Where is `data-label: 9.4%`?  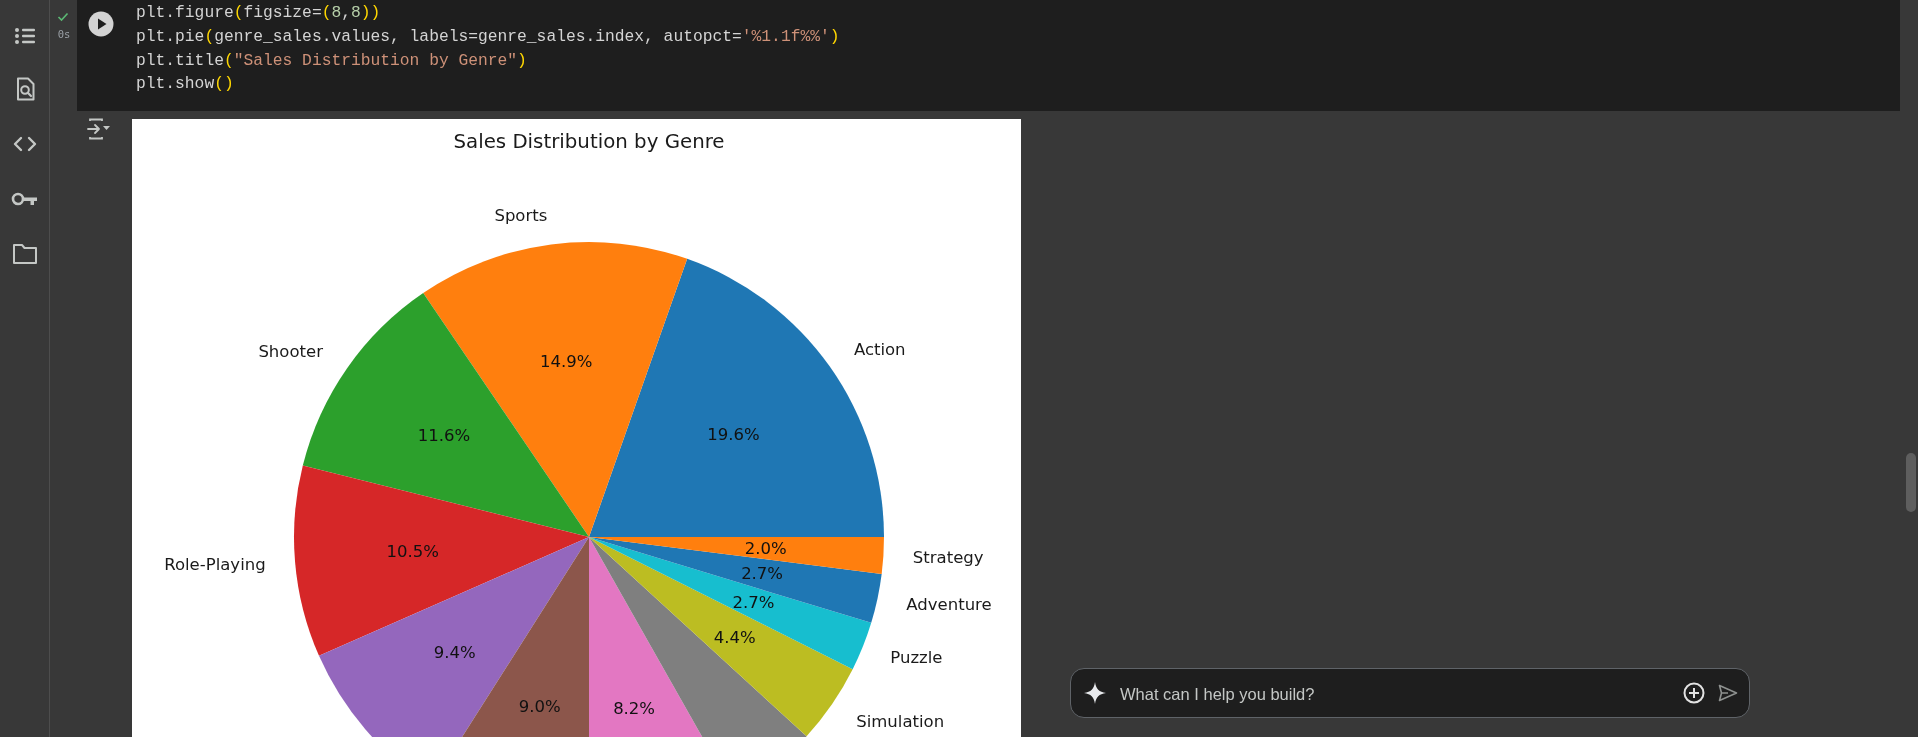
data-label: 9.4% is located at coordinates (454, 652).